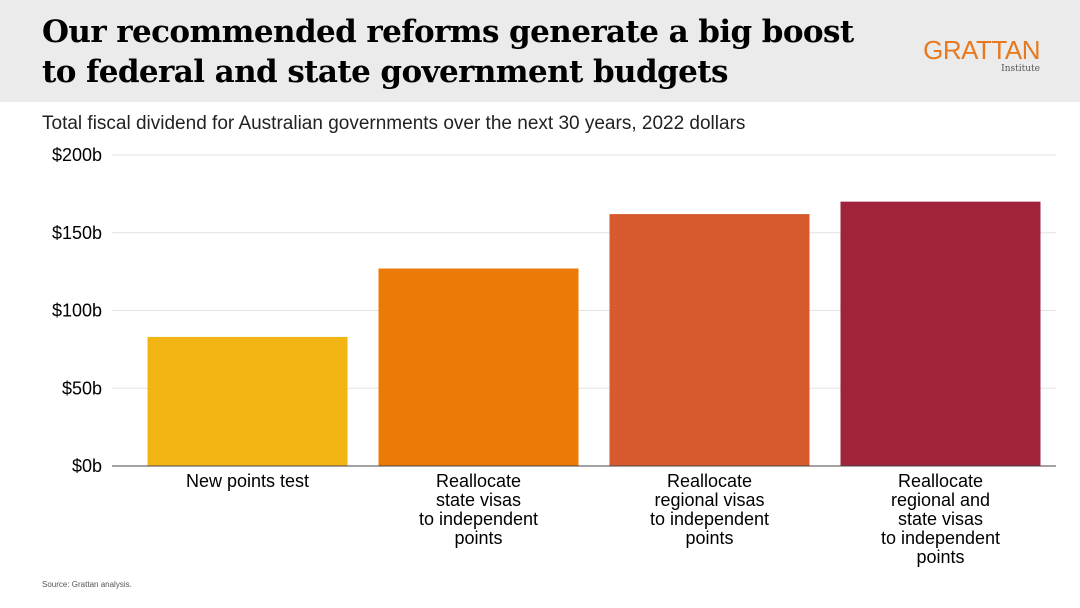 Image resolution: width=1080 pixels, height=608 pixels. What do you see at coordinates (82, 388) in the screenshot?
I see `y-tick-label: $50b` at bounding box center [82, 388].